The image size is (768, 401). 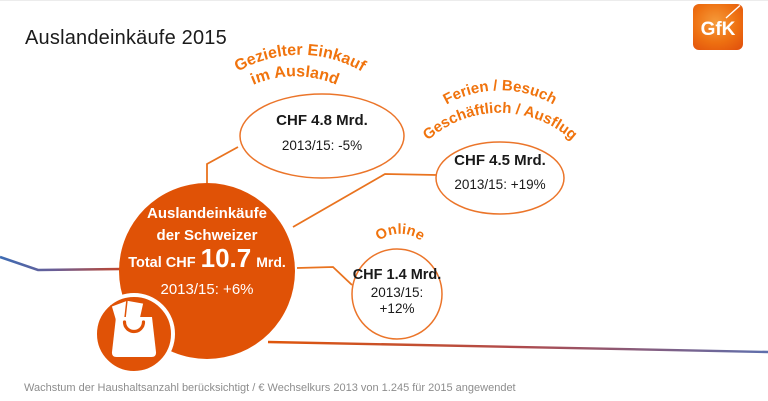 What do you see at coordinates (500, 160) in the screenshot?
I see `value-ferien: CHF 4.5 Mrd.` at bounding box center [500, 160].